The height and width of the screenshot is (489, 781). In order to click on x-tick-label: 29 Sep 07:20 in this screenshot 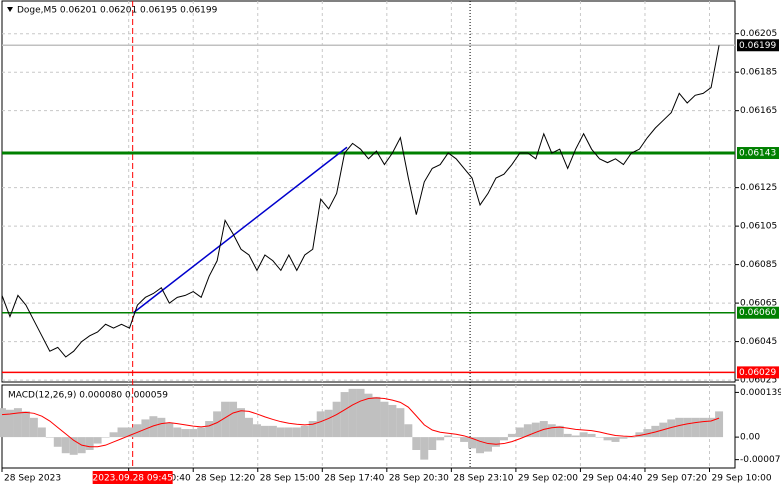, I will do `click(677, 479)`.